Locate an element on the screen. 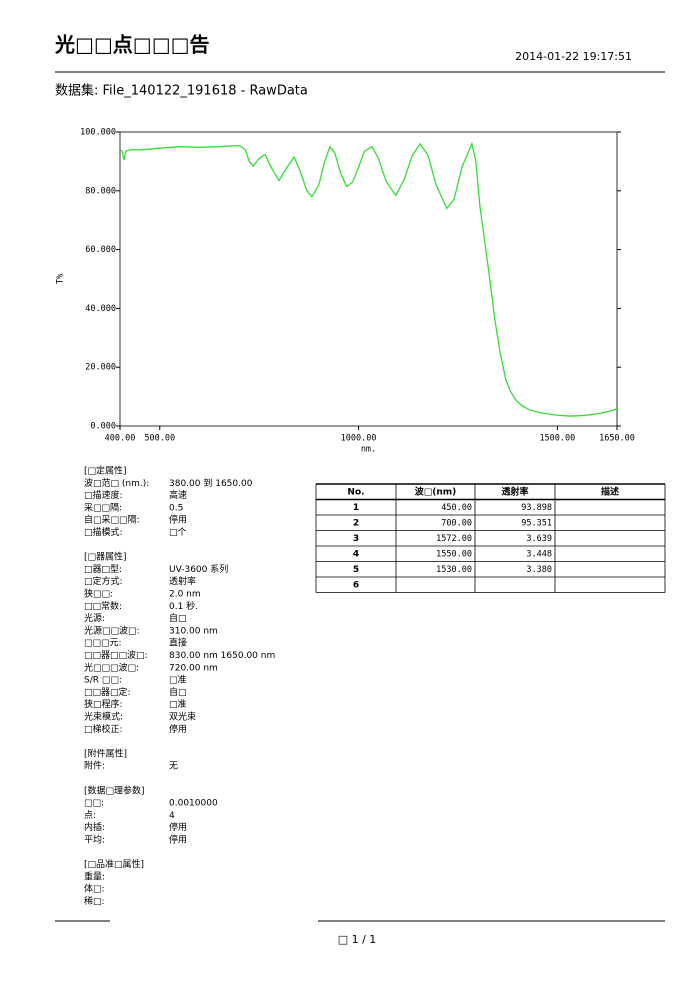  report-title: 光□□点□□□告 is located at coordinates (131, 45).